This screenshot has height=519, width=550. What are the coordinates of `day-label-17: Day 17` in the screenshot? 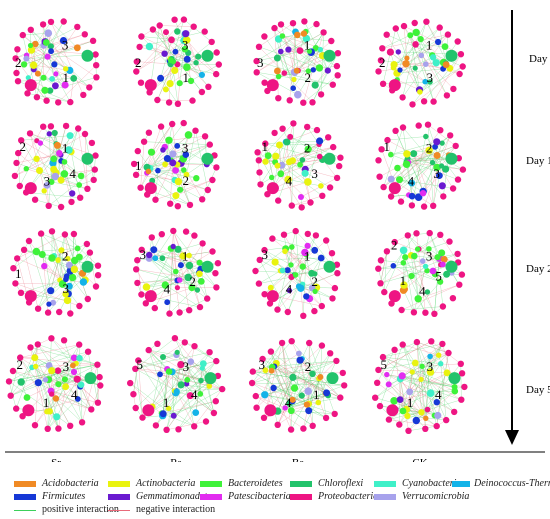 It's located at (538, 161).